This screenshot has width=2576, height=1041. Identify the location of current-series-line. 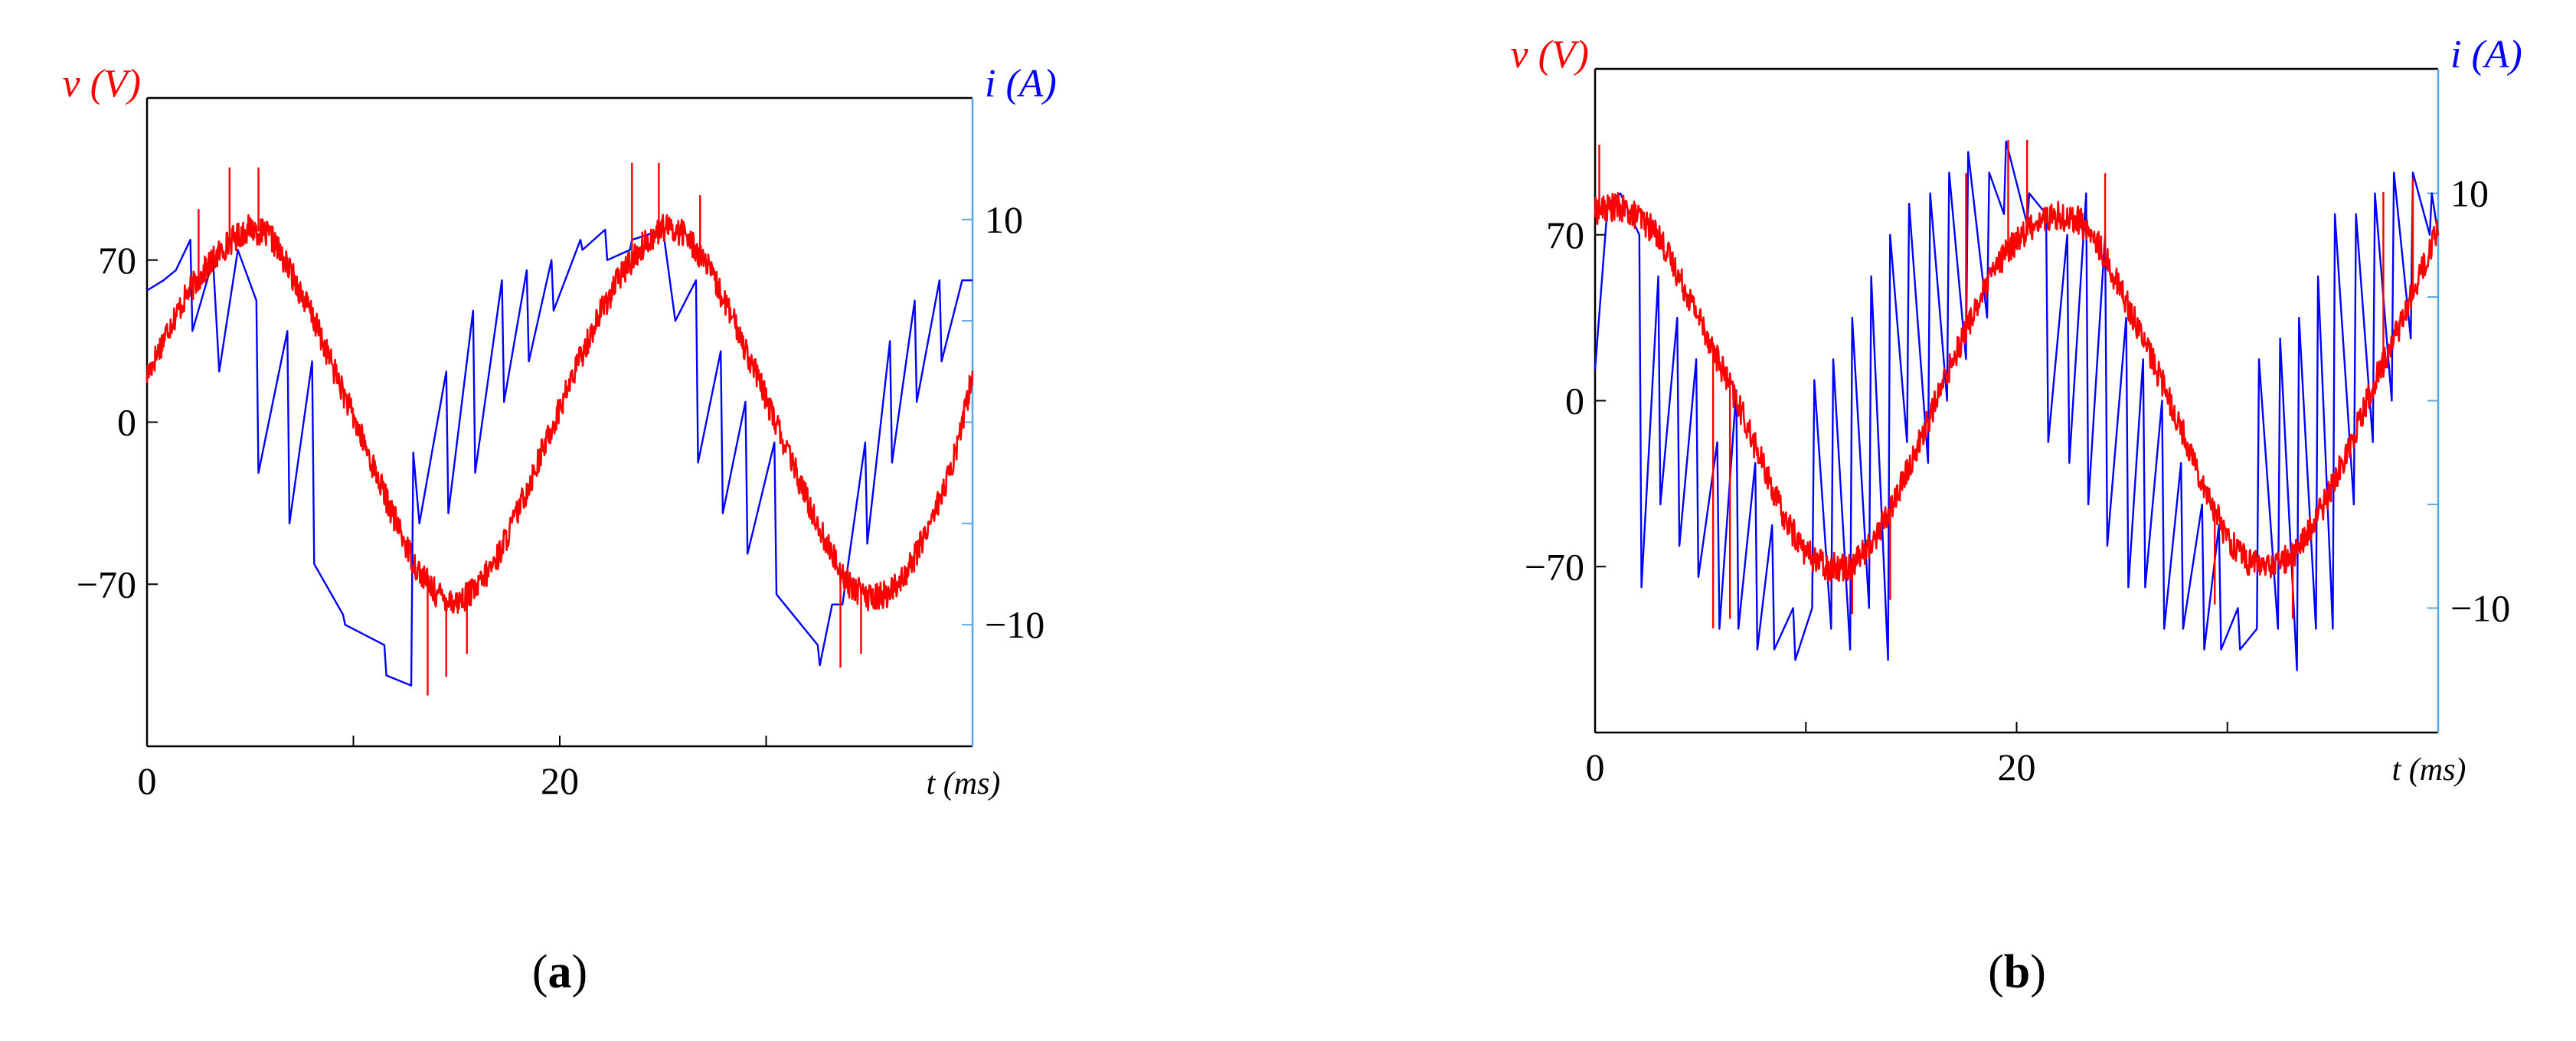
(559, 457).